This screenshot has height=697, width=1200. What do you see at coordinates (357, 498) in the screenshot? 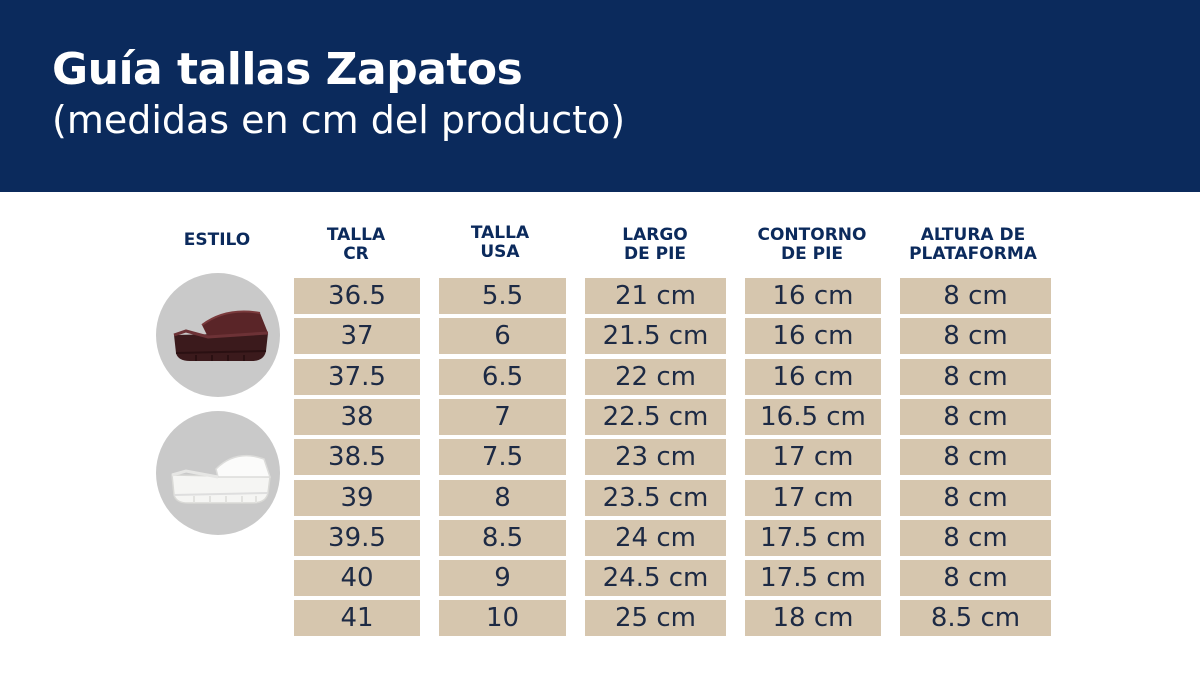
I see `table-cell: 39` at bounding box center [357, 498].